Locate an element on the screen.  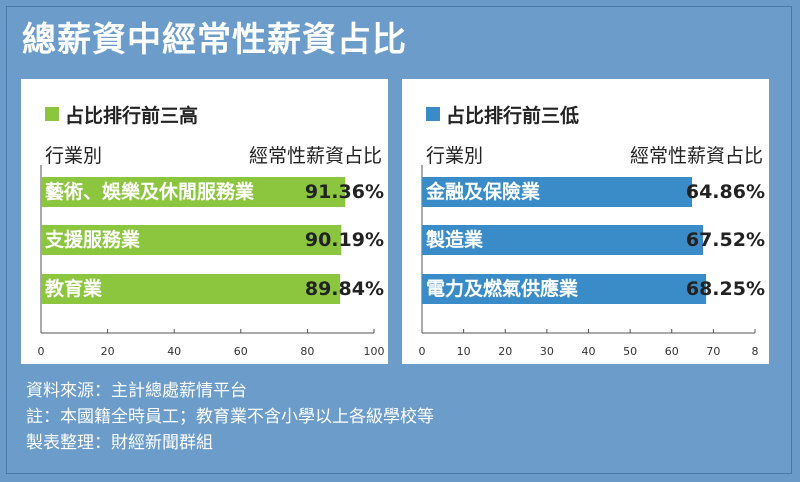
bar-chart-top-three is located at coordinates (207, 249).